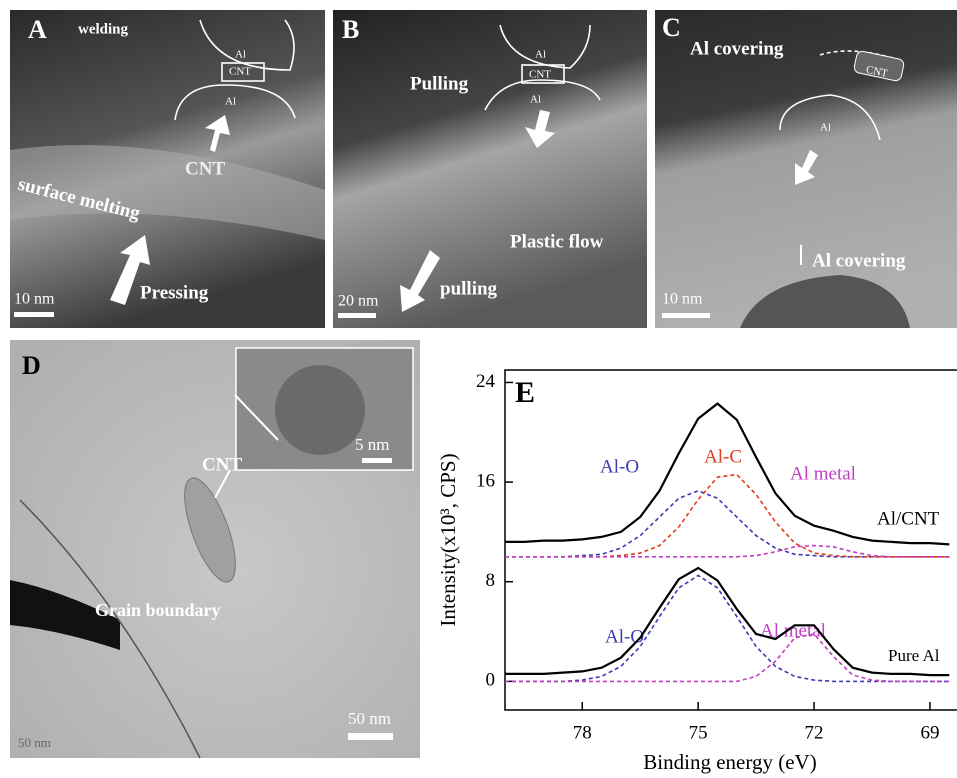 The height and width of the screenshot is (778, 957). What do you see at coordinates (908, 518) in the screenshot?
I see `curve-label: Al/CNT` at bounding box center [908, 518].